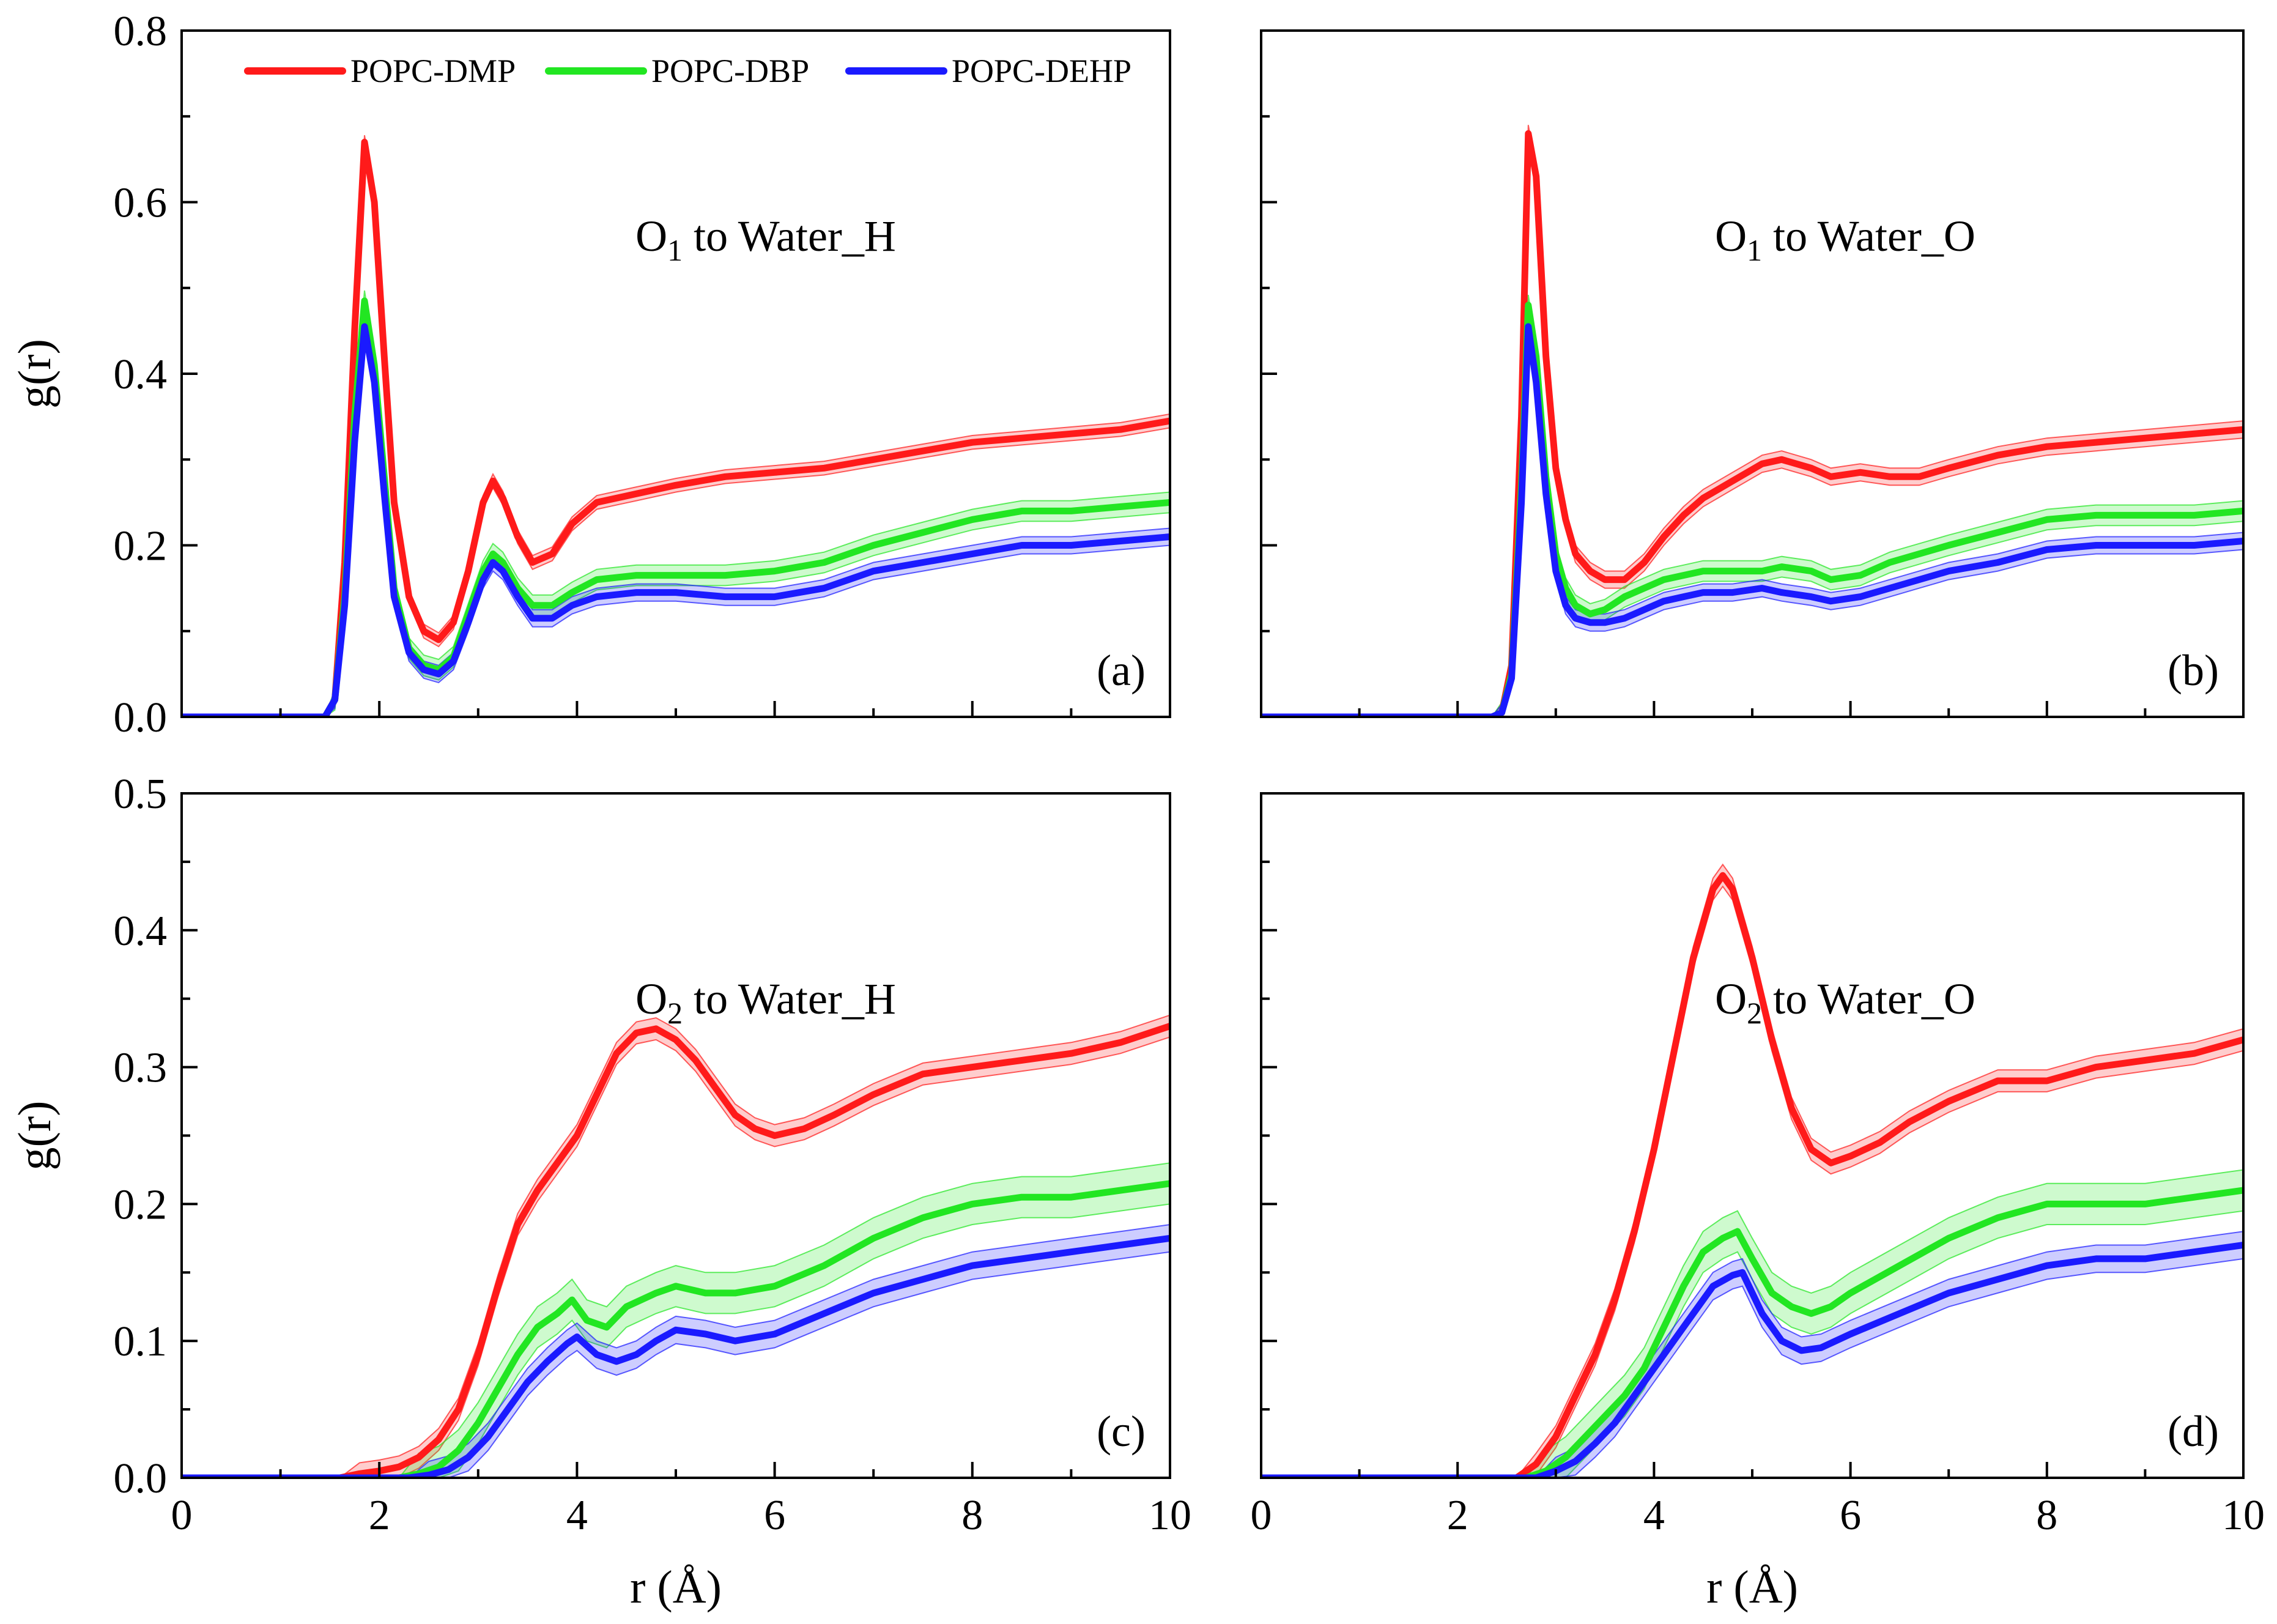 Image resolution: width=2277 pixels, height=1624 pixels. I want to click on legend-item-popc-dbp: POPC-DBP, so click(677, 71).